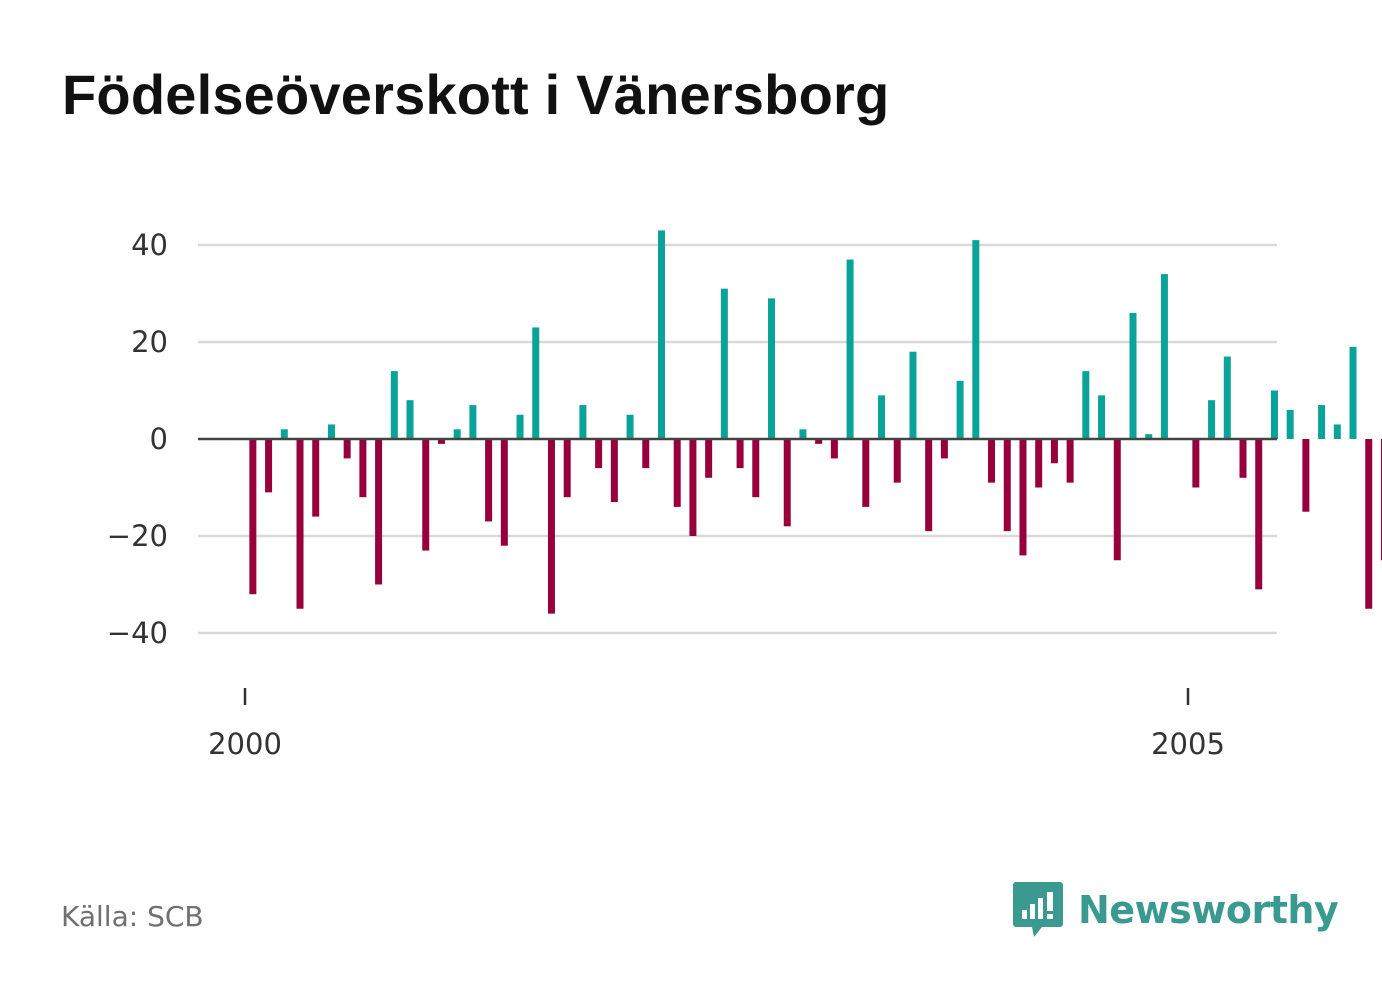  What do you see at coordinates (137, 536) in the screenshot?
I see `y-tick-label: −20` at bounding box center [137, 536].